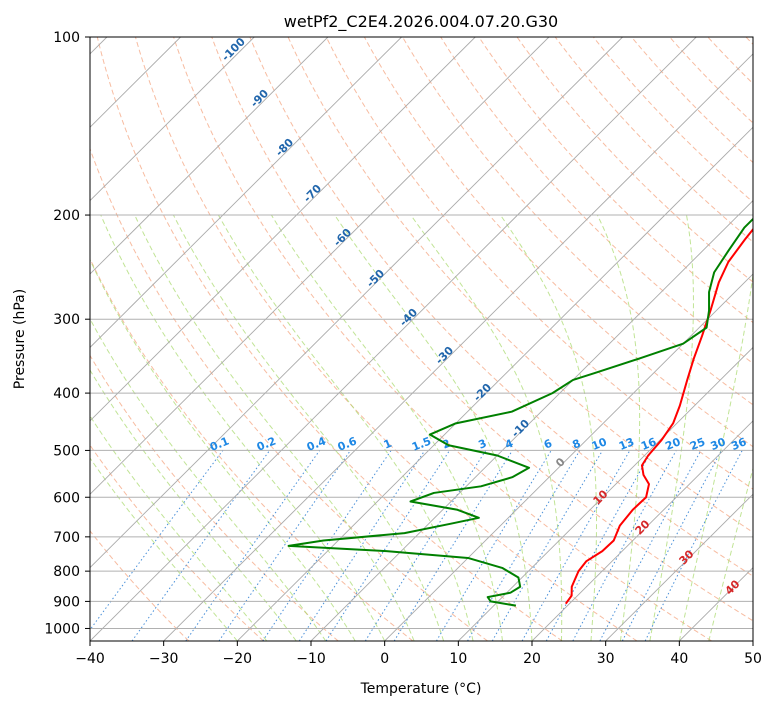 The height and width of the screenshot is (708, 775). I want to click on mixing-ratio-label: 36, so click(738, 444).